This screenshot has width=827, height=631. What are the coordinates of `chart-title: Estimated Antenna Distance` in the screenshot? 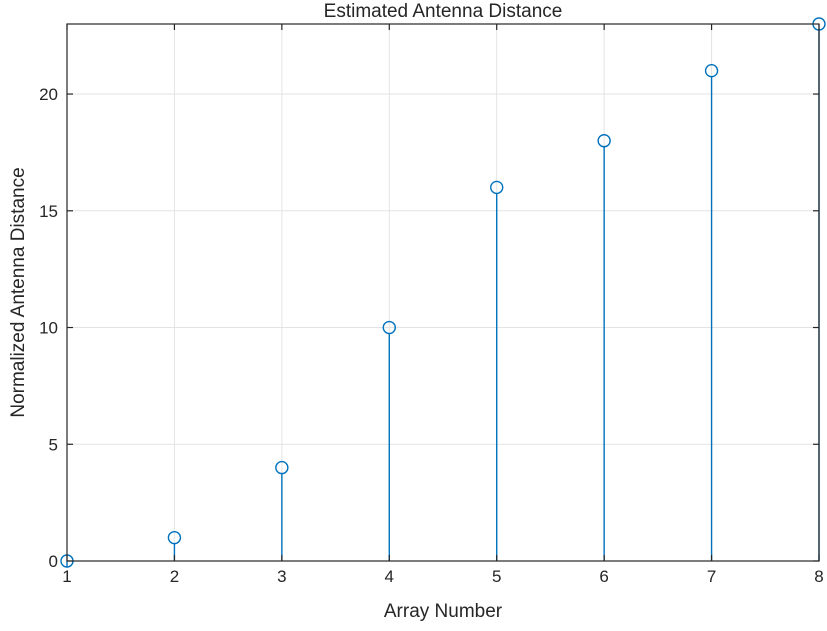 It's located at (443, 11).